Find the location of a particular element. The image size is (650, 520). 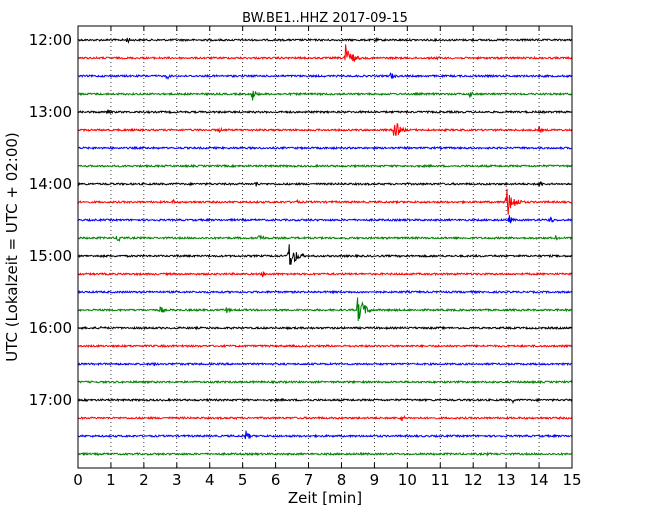

x-tick-label: 15 is located at coordinates (571, 480).